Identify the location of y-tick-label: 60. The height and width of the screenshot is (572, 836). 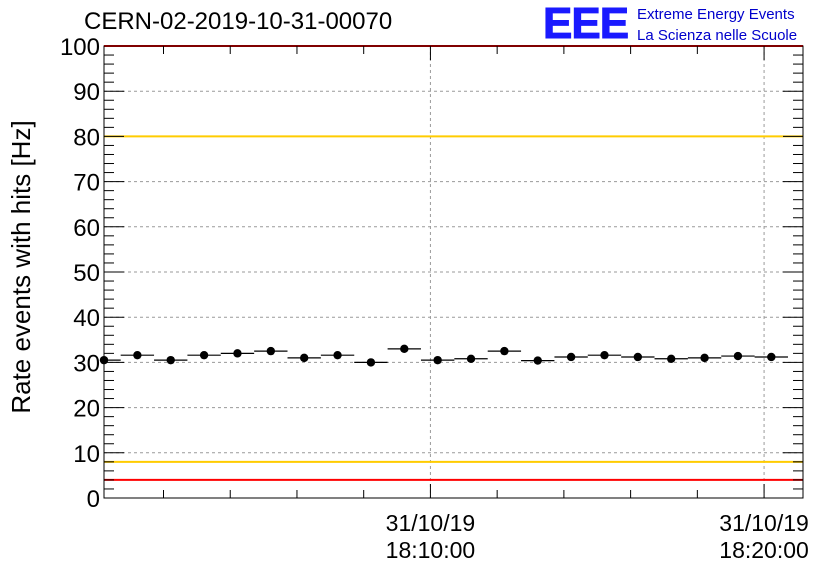
(86, 228).